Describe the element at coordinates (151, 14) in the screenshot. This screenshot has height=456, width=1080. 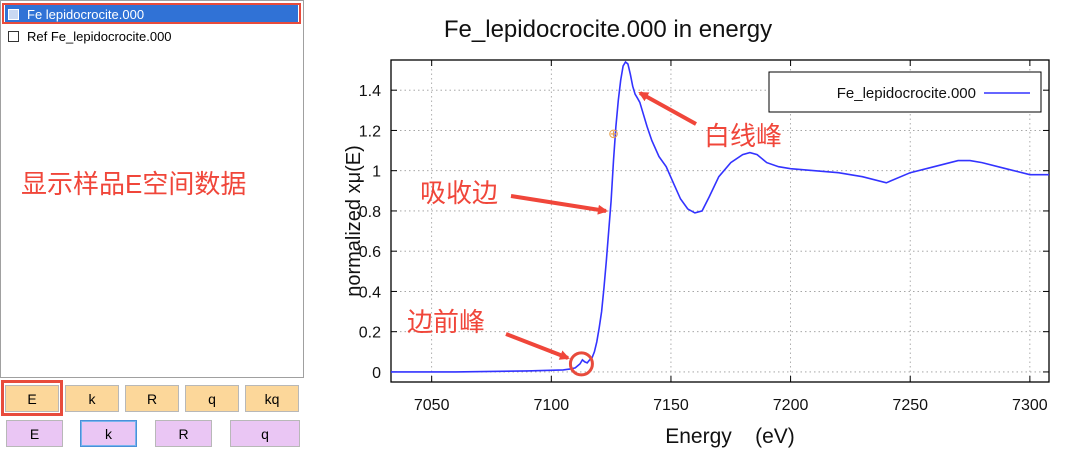
I see `group-list-item: Fe lepidocrocite.000` at that location.